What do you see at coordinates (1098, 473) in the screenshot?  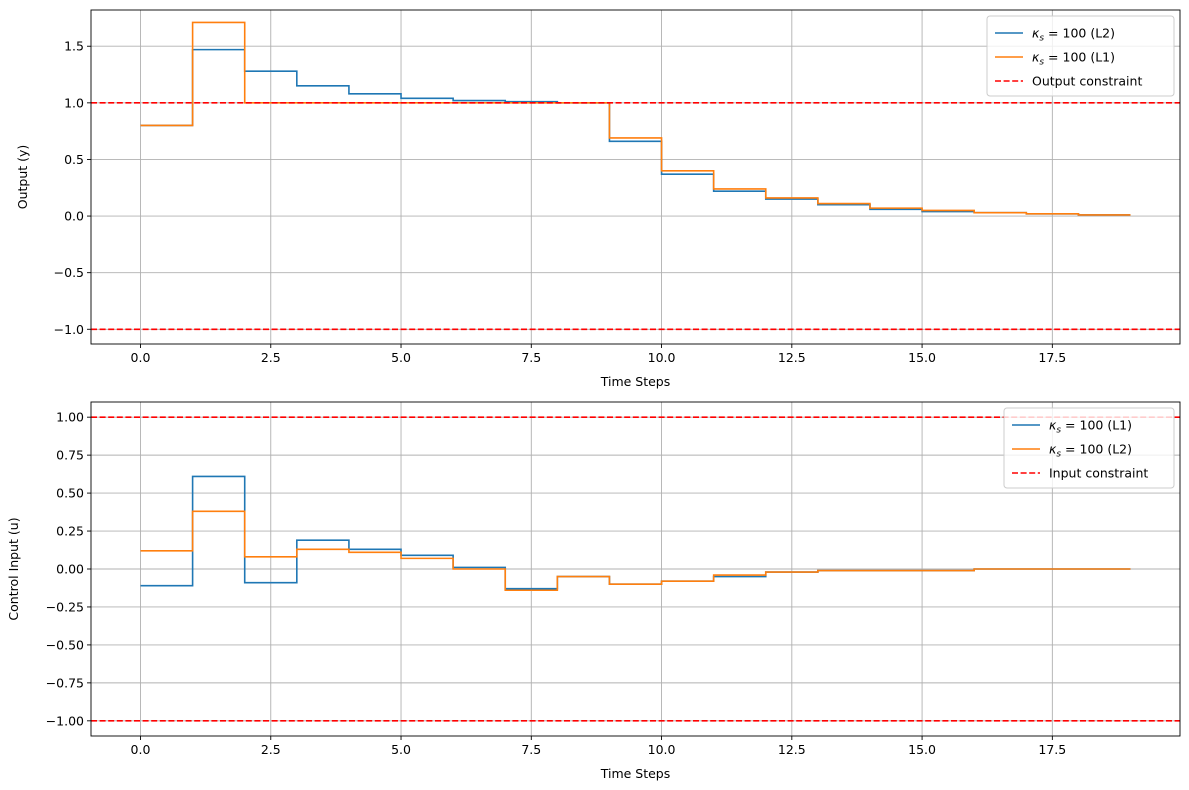 I see `legend-label: Input constraint` at bounding box center [1098, 473].